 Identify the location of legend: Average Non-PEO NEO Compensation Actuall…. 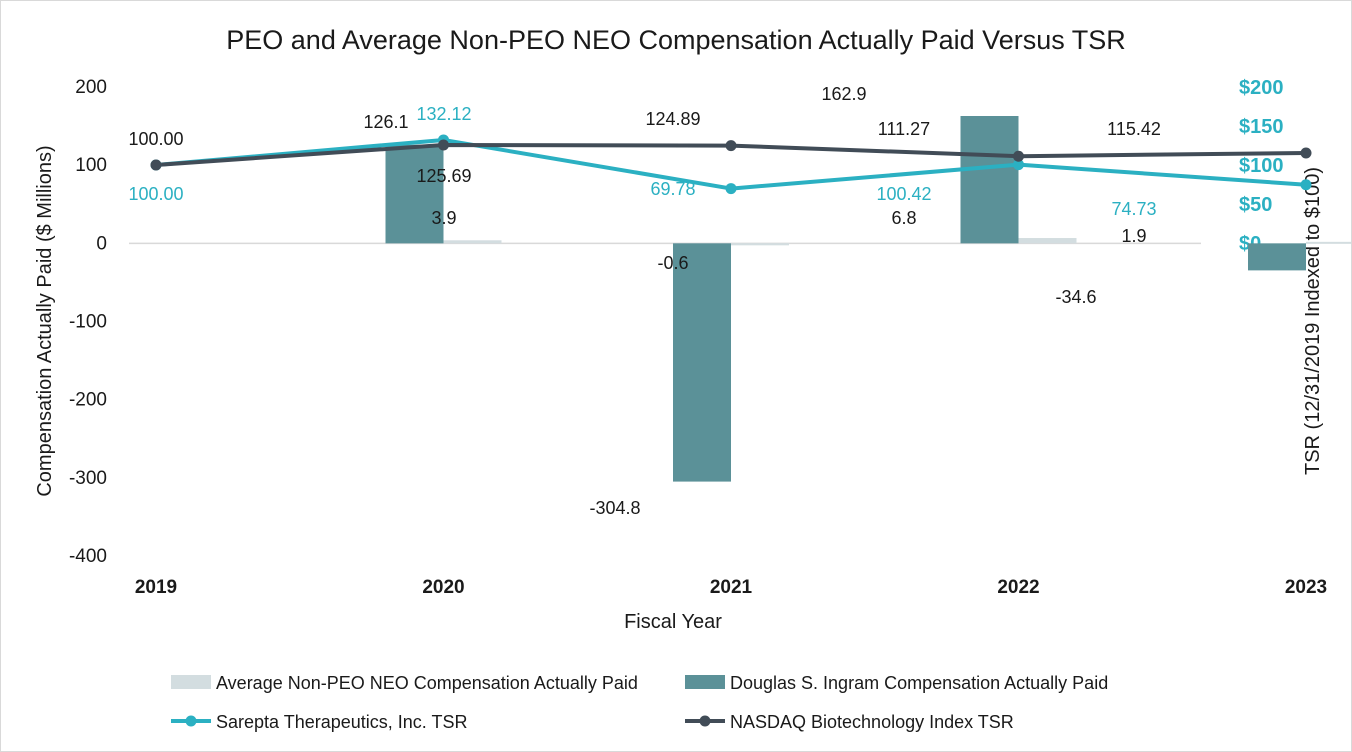
(639, 702).